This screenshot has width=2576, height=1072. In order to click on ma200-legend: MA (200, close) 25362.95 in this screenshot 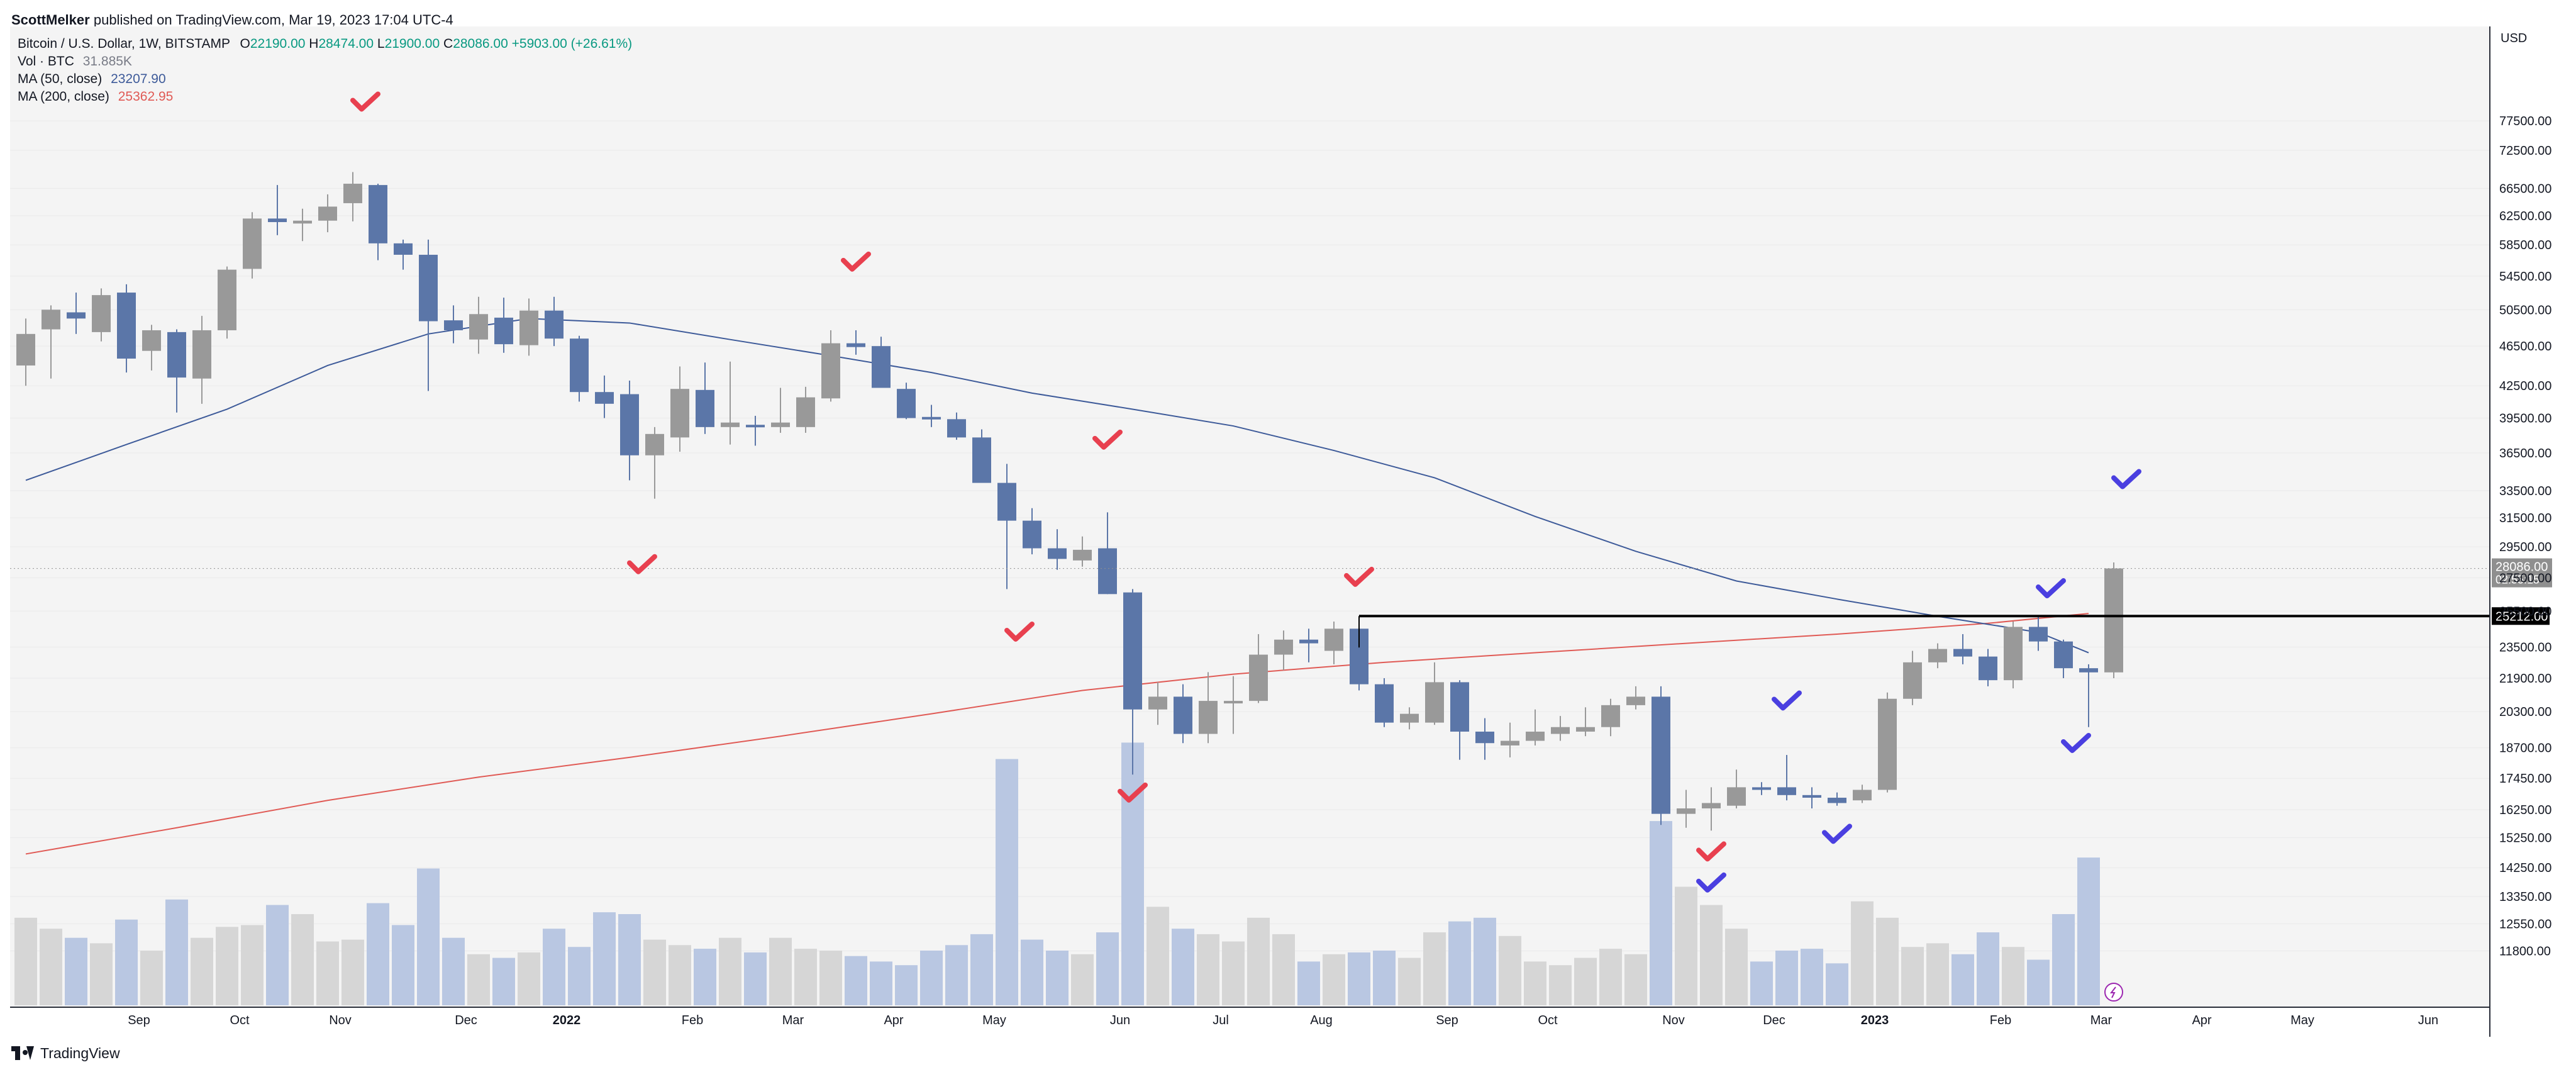, I will do `click(95, 97)`.